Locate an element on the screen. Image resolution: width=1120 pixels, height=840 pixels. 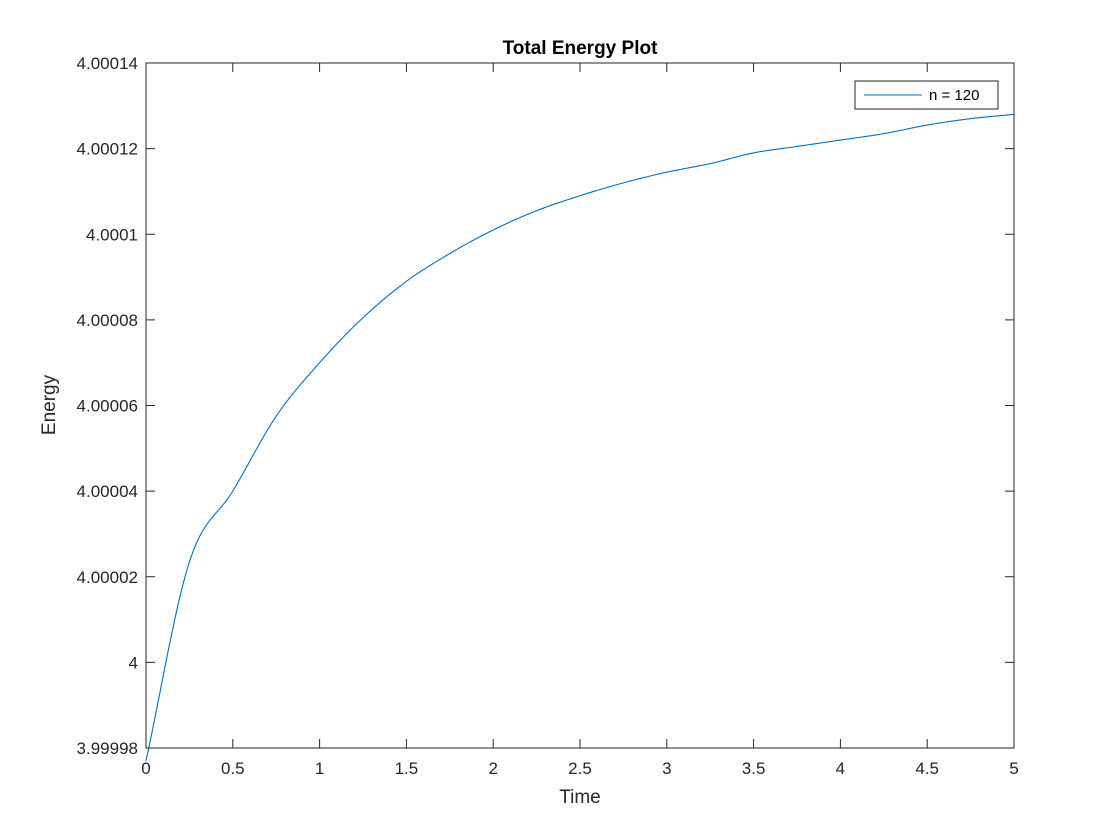
x-tick-label: 2.5 is located at coordinates (580, 768).